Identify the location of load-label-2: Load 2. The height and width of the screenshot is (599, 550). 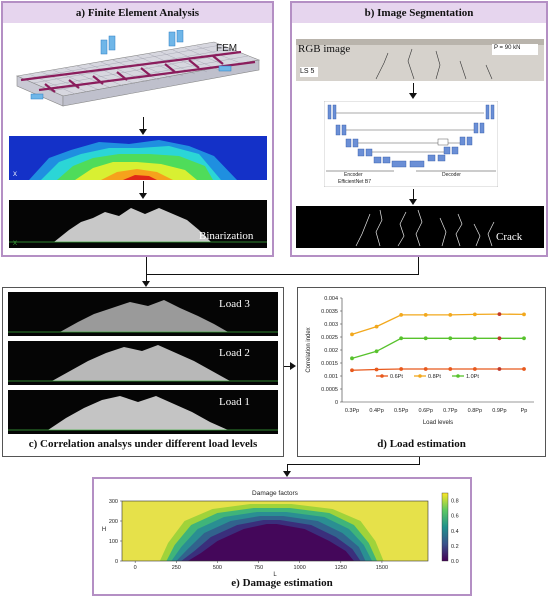
(234, 353).